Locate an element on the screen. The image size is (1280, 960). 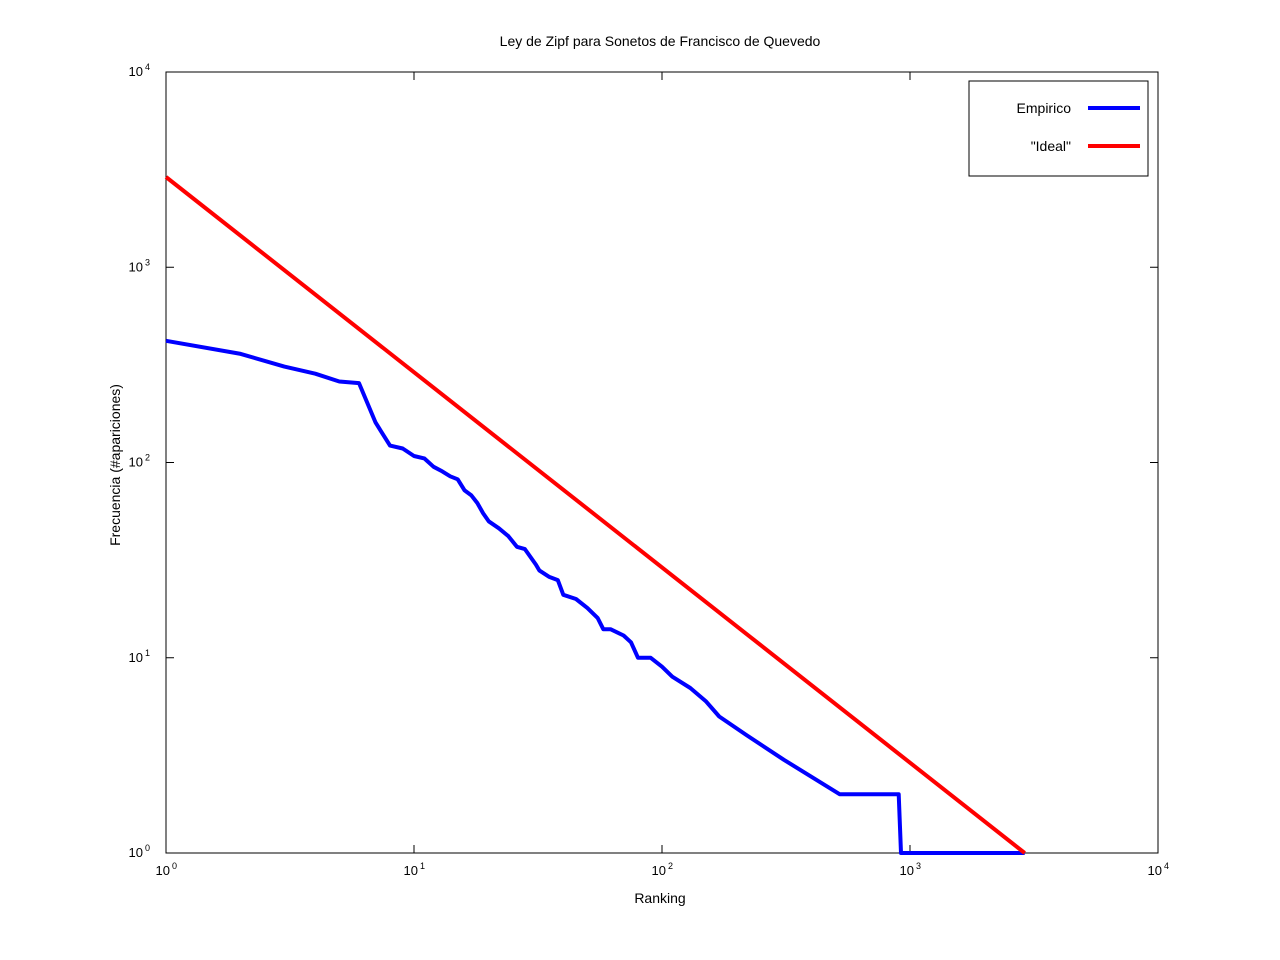
legend-box is located at coordinates (1058, 128).